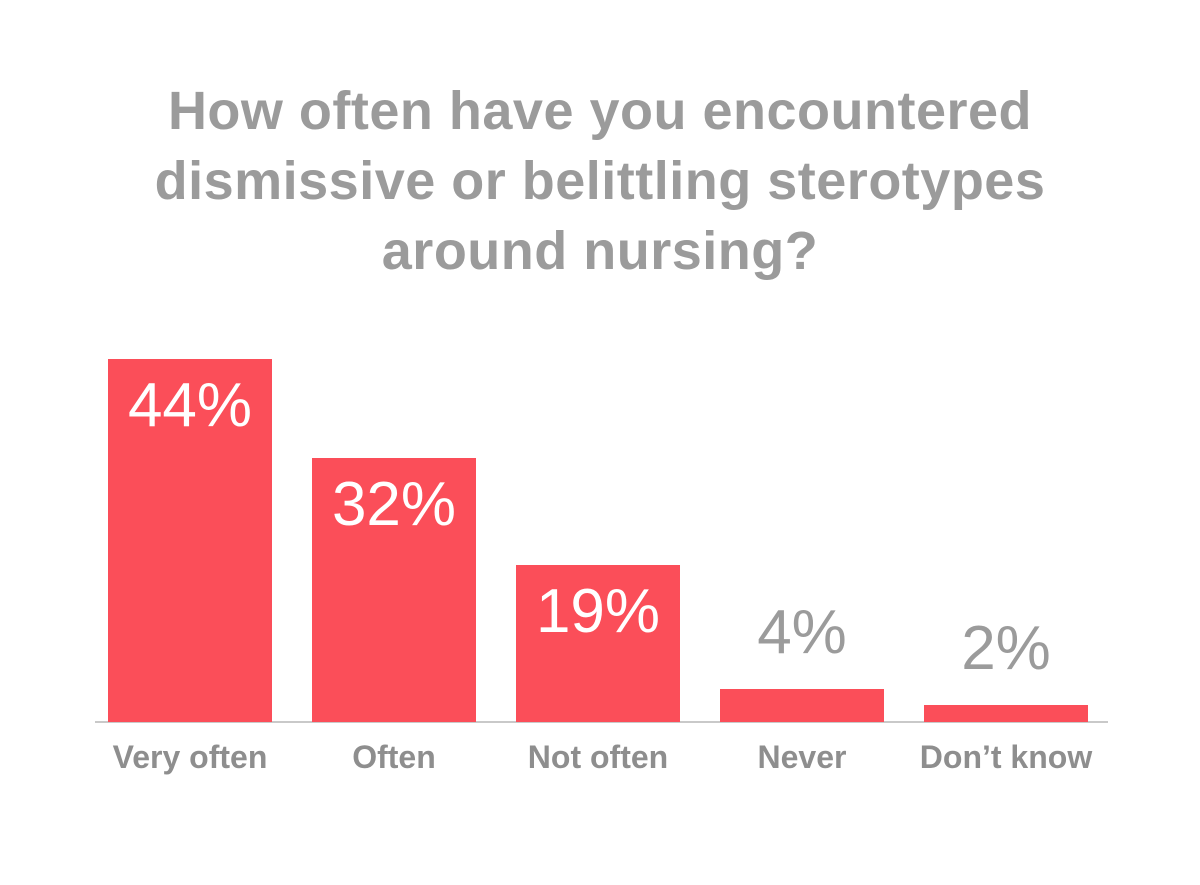 This screenshot has width=1200, height=885. Describe the element at coordinates (600, 111) in the screenshot. I see `chart-title-line: How often have you encountered` at that location.